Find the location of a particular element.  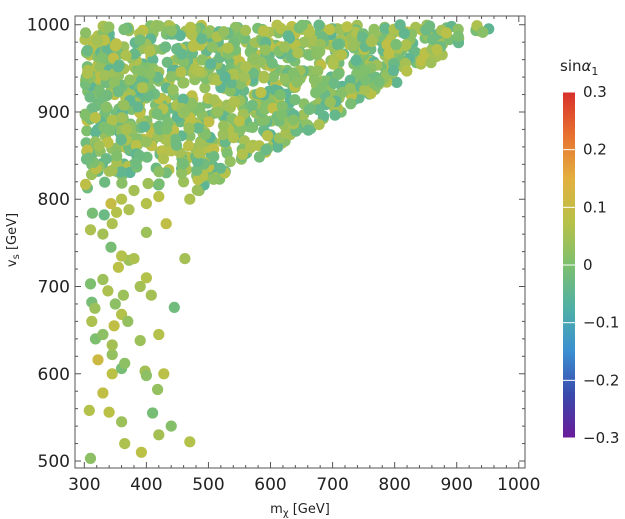

y-tick-label: 800 is located at coordinates (54, 200).